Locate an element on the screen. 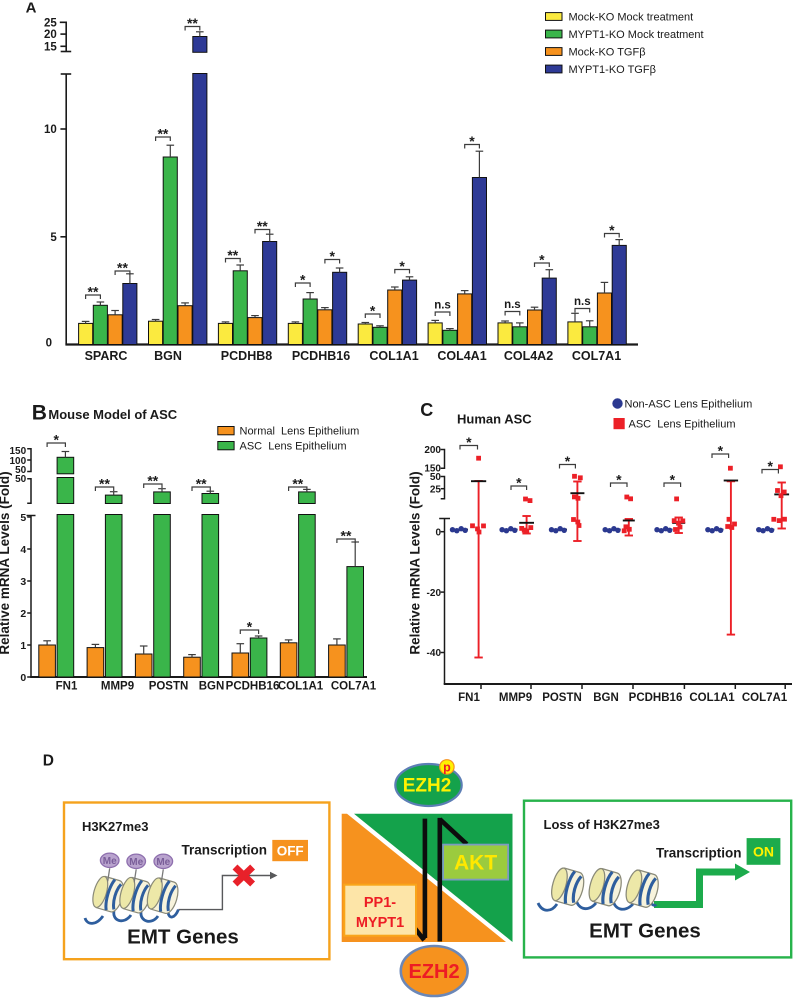 This screenshot has height=1001, width=800. svg-text: COL4A2 is located at coordinates (528, 356).